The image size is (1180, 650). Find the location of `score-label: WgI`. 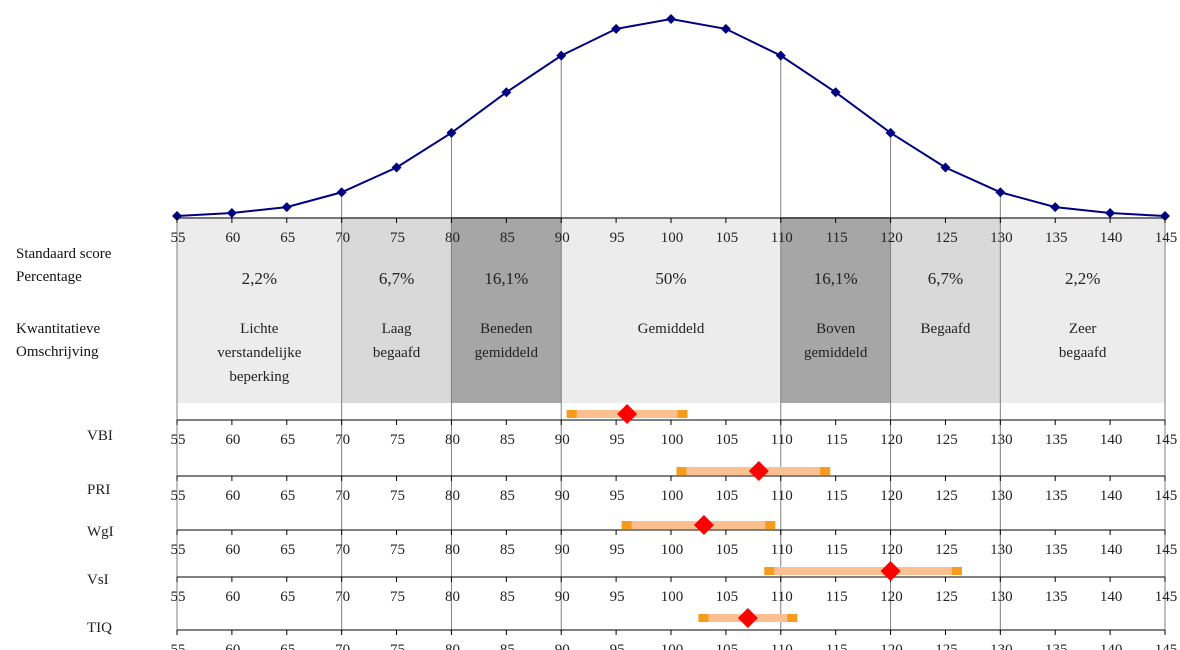

score-label: WgI is located at coordinates (100, 532).